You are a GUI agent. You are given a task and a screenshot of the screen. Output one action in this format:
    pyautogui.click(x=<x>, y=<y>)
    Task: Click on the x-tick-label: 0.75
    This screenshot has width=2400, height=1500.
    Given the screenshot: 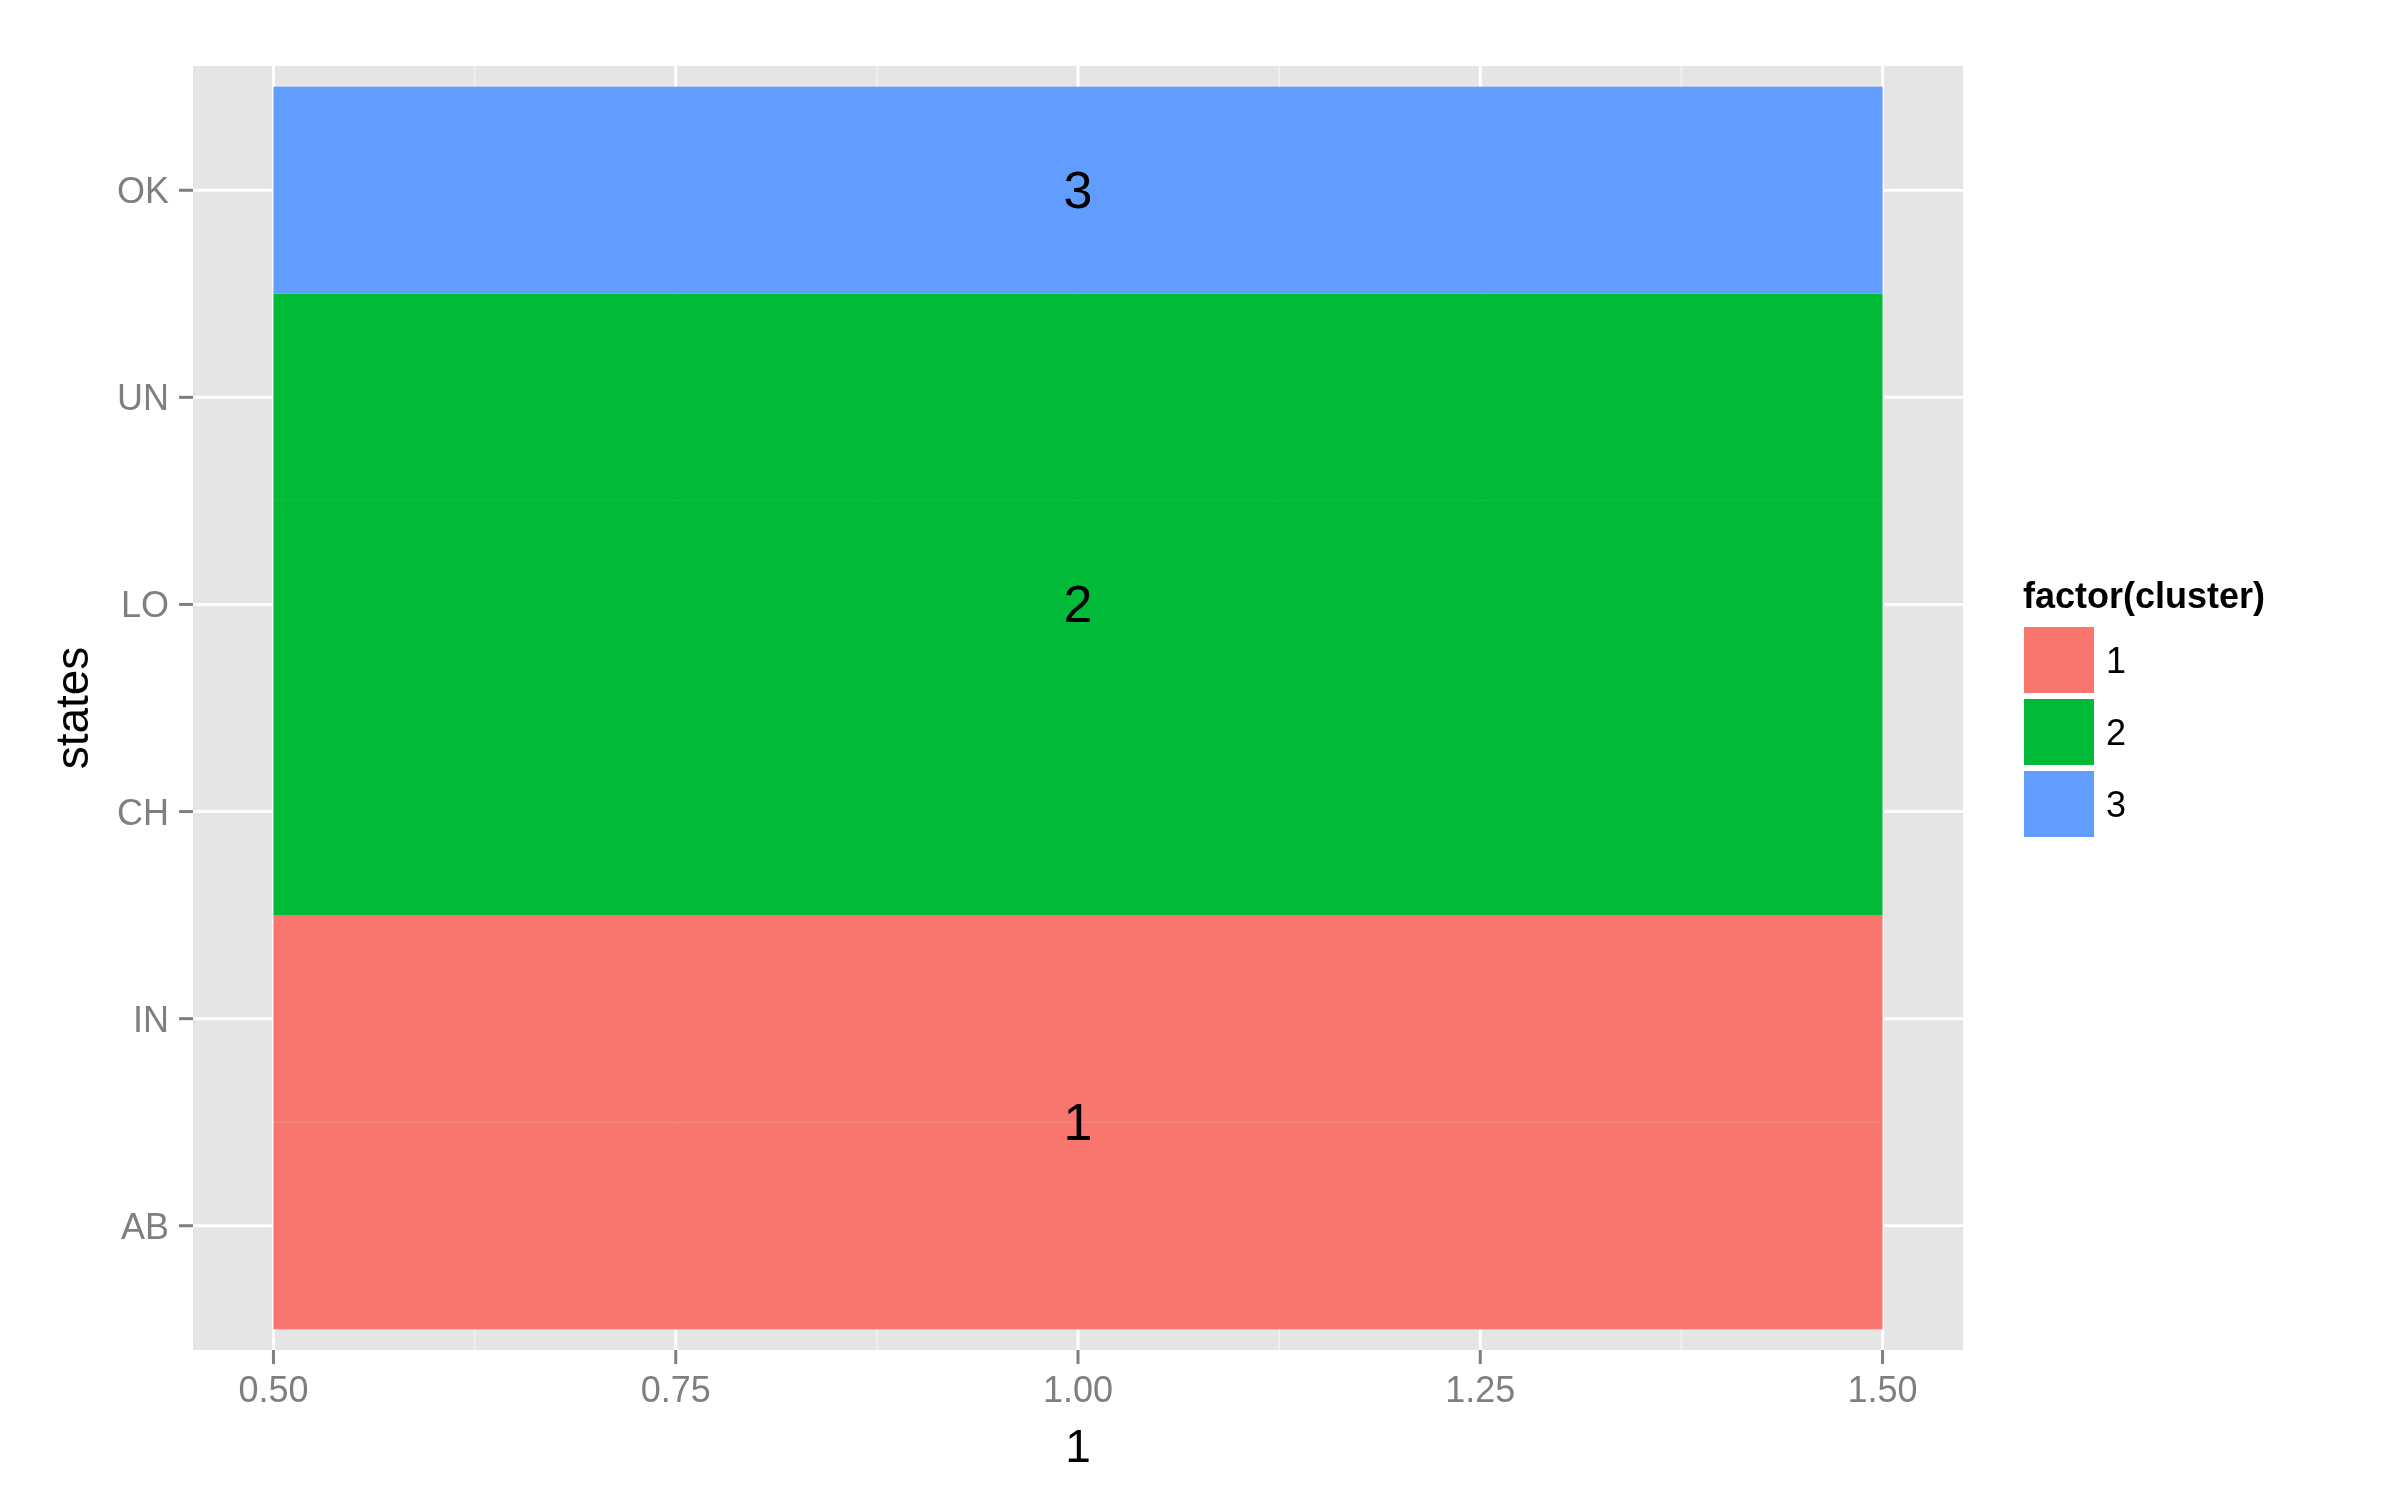 What is the action you would take?
    pyautogui.click(x=675, y=1389)
    